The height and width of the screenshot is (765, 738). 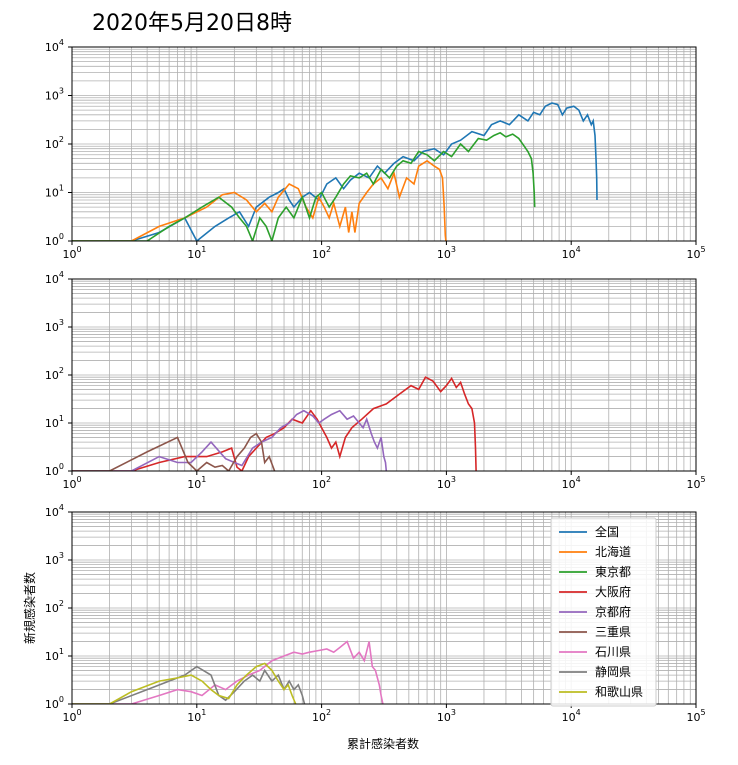 I want to click on series-line-大阪府, so click(x=274, y=423).